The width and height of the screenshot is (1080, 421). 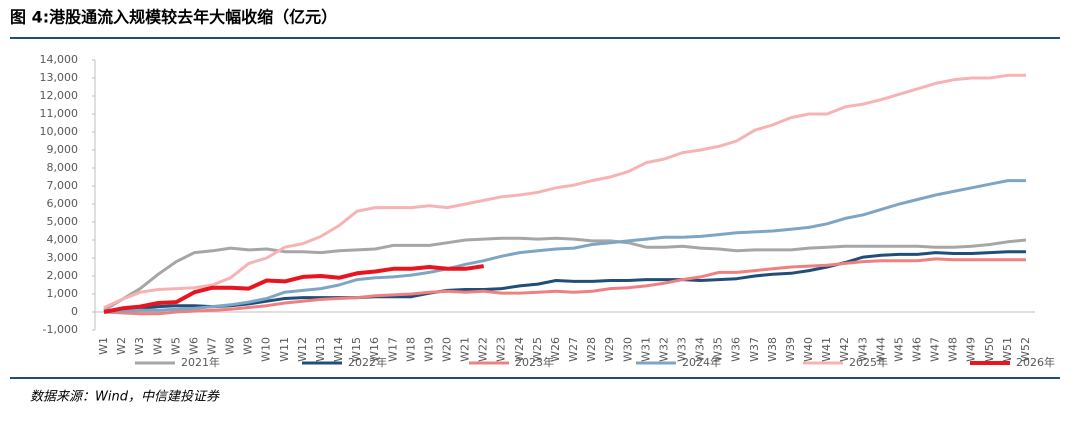 What do you see at coordinates (989, 349) in the screenshot?
I see `x-tick-label: W50` at bounding box center [989, 349].